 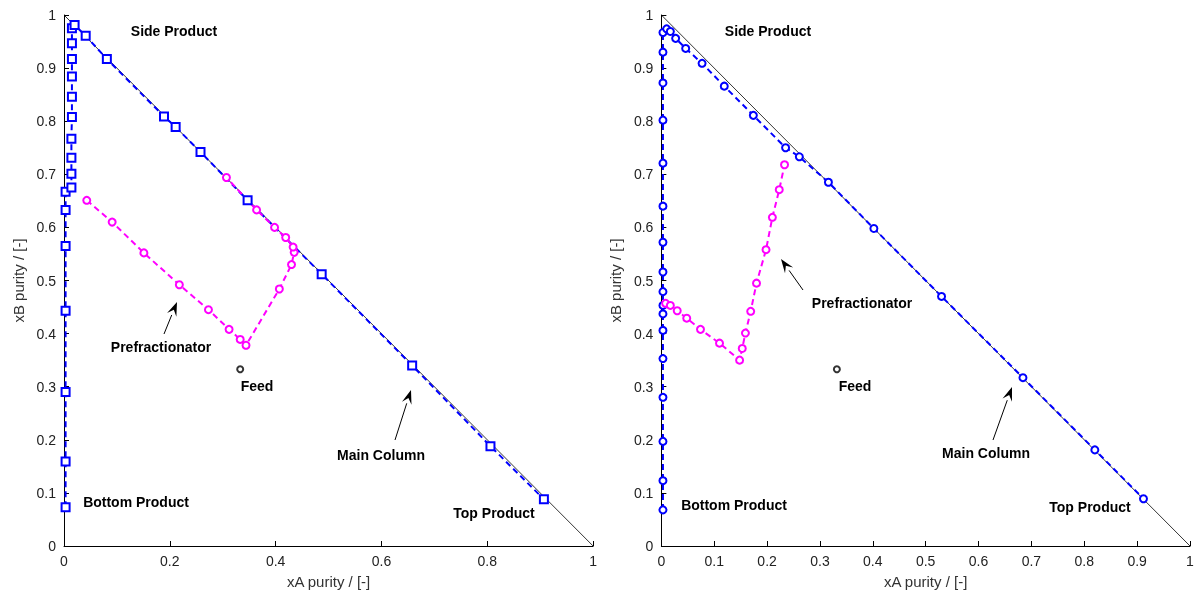 I want to click on x-tick-label: 0.3, so click(x=820, y=561).